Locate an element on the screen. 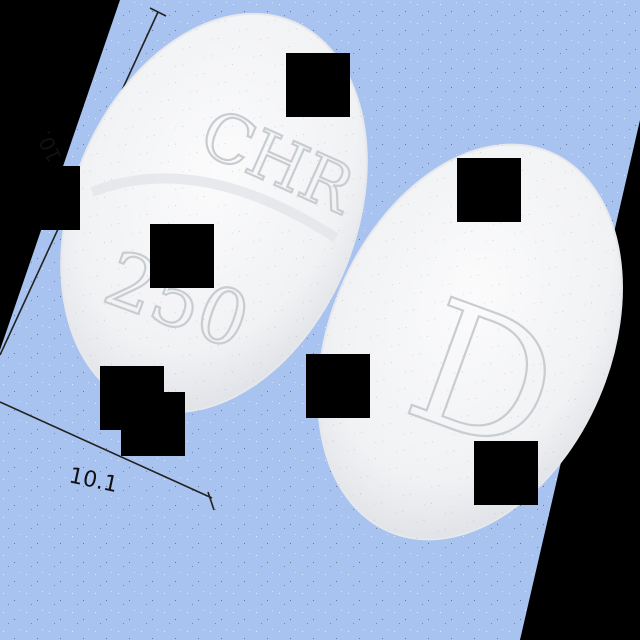 The height and width of the screenshot is (640, 640). width-dimension-line is located at coordinates (106, 450).